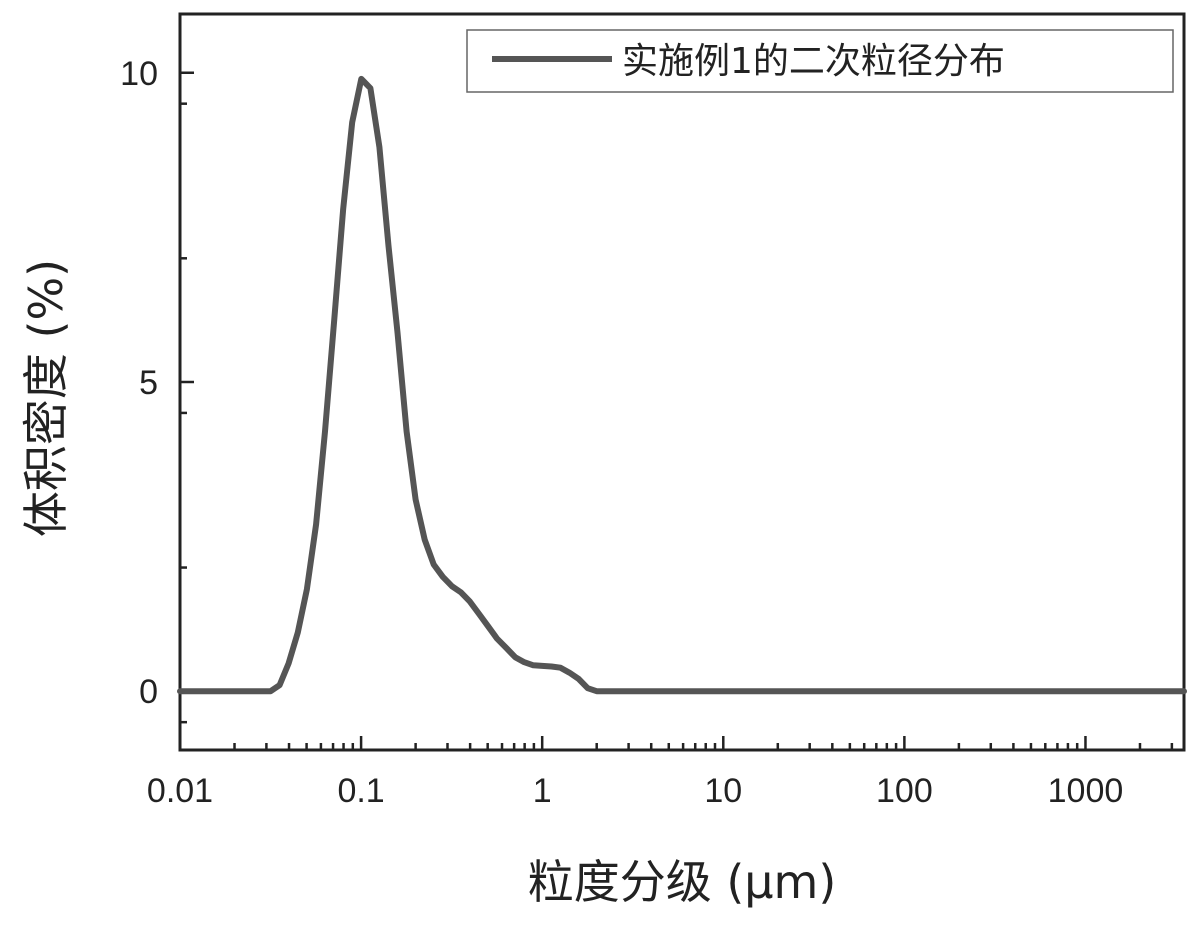  What do you see at coordinates (148, 692) in the screenshot?
I see `y-tick-label: 0` at bounding box center [148, 692].